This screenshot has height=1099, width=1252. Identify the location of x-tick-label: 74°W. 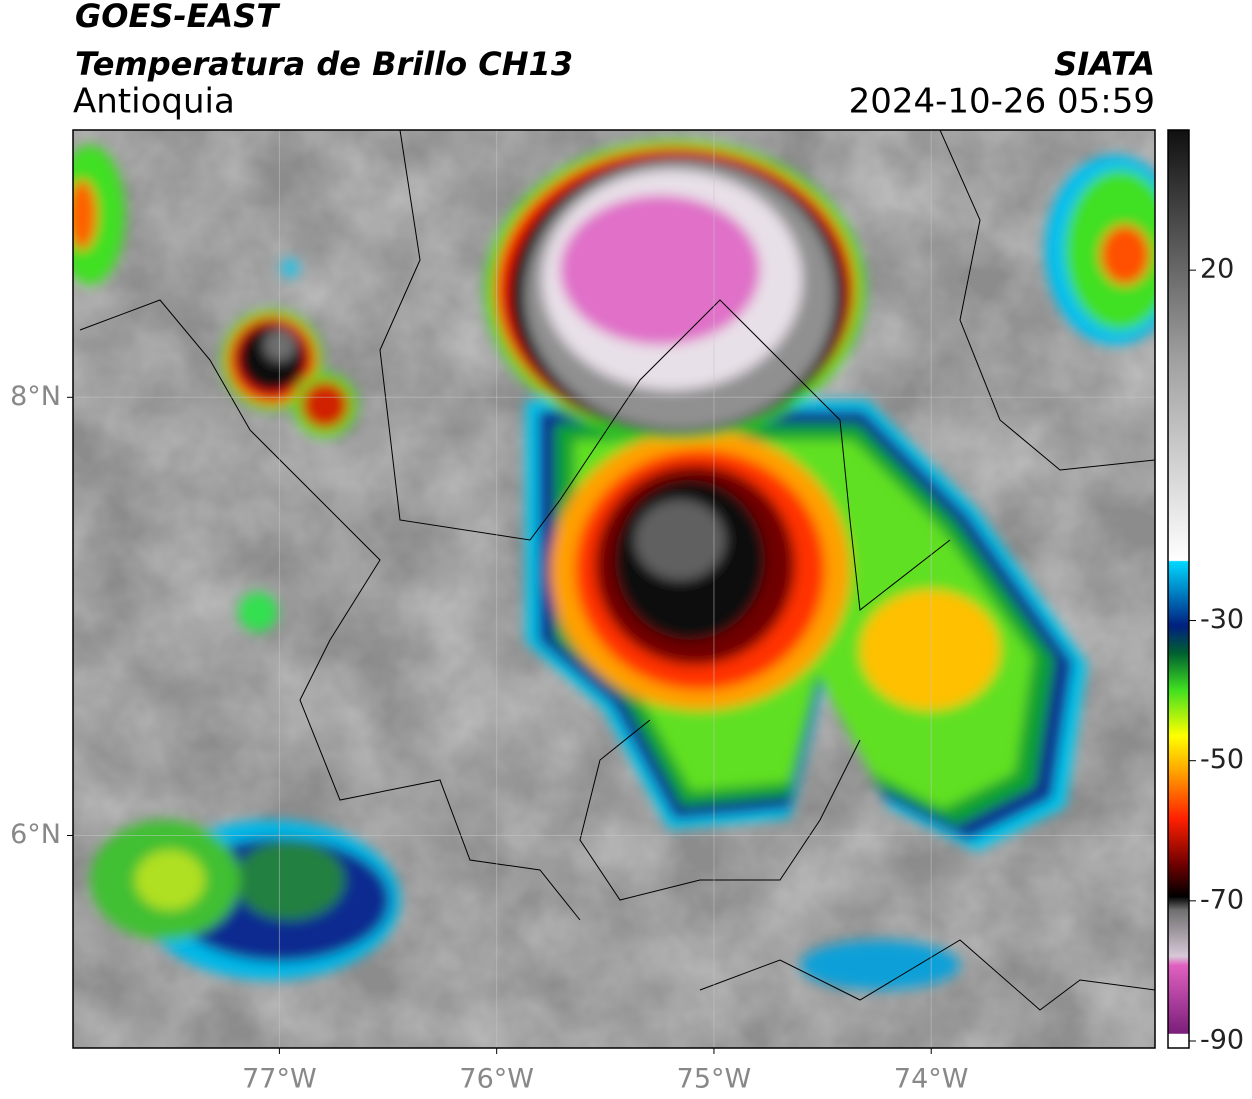
(931, 1079).